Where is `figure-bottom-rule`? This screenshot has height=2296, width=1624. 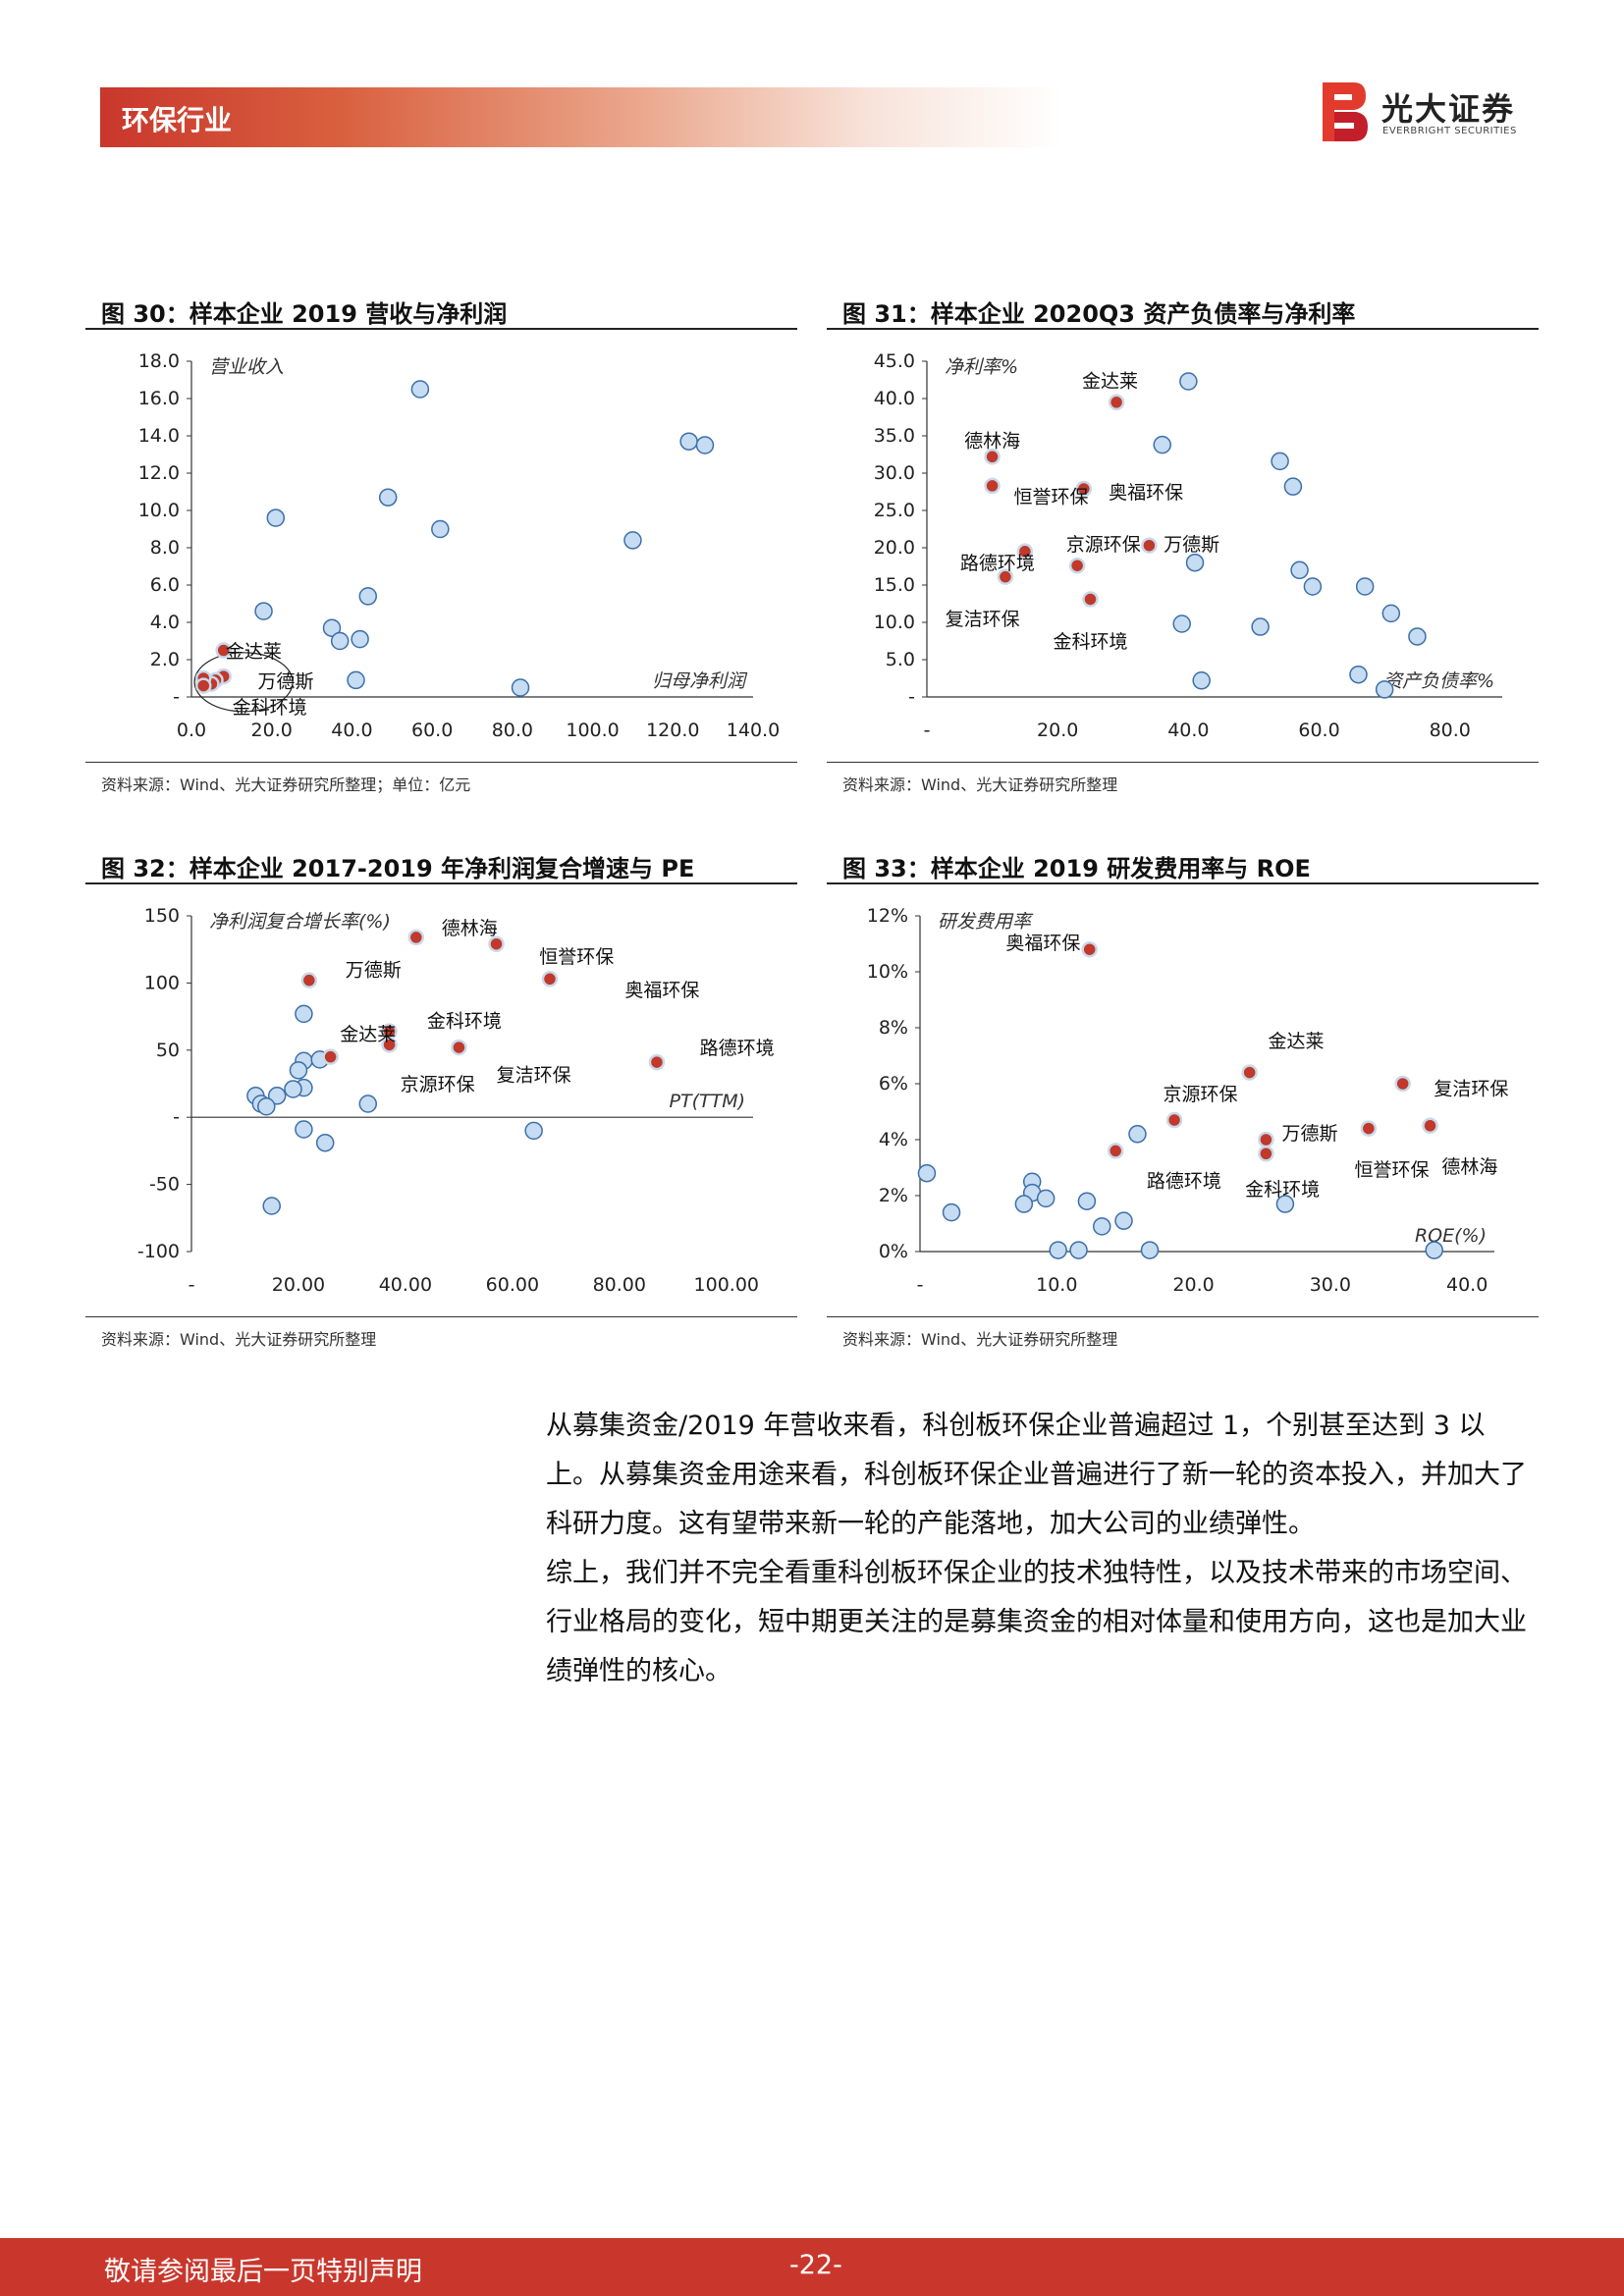 figure-bottom-rule is located at coordinates (441, 1317).